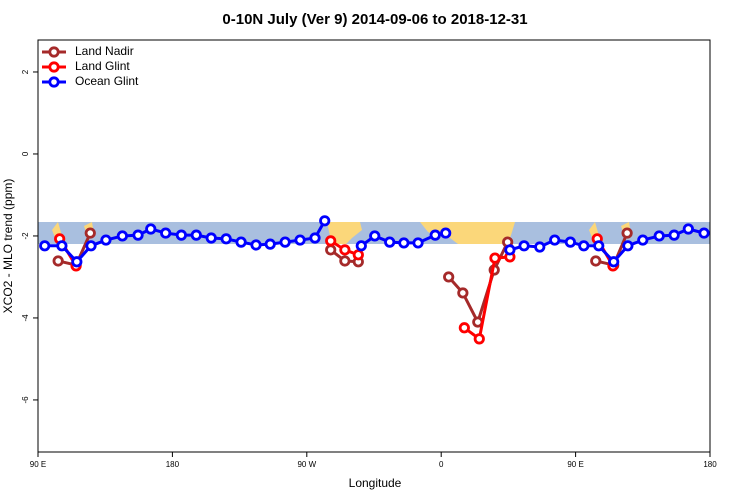 The image size is (750, 500). What do you see at coordinates (441, 464) in the screenshot?
I see `x-tick-label: 0` at bounding box center [441, 464].